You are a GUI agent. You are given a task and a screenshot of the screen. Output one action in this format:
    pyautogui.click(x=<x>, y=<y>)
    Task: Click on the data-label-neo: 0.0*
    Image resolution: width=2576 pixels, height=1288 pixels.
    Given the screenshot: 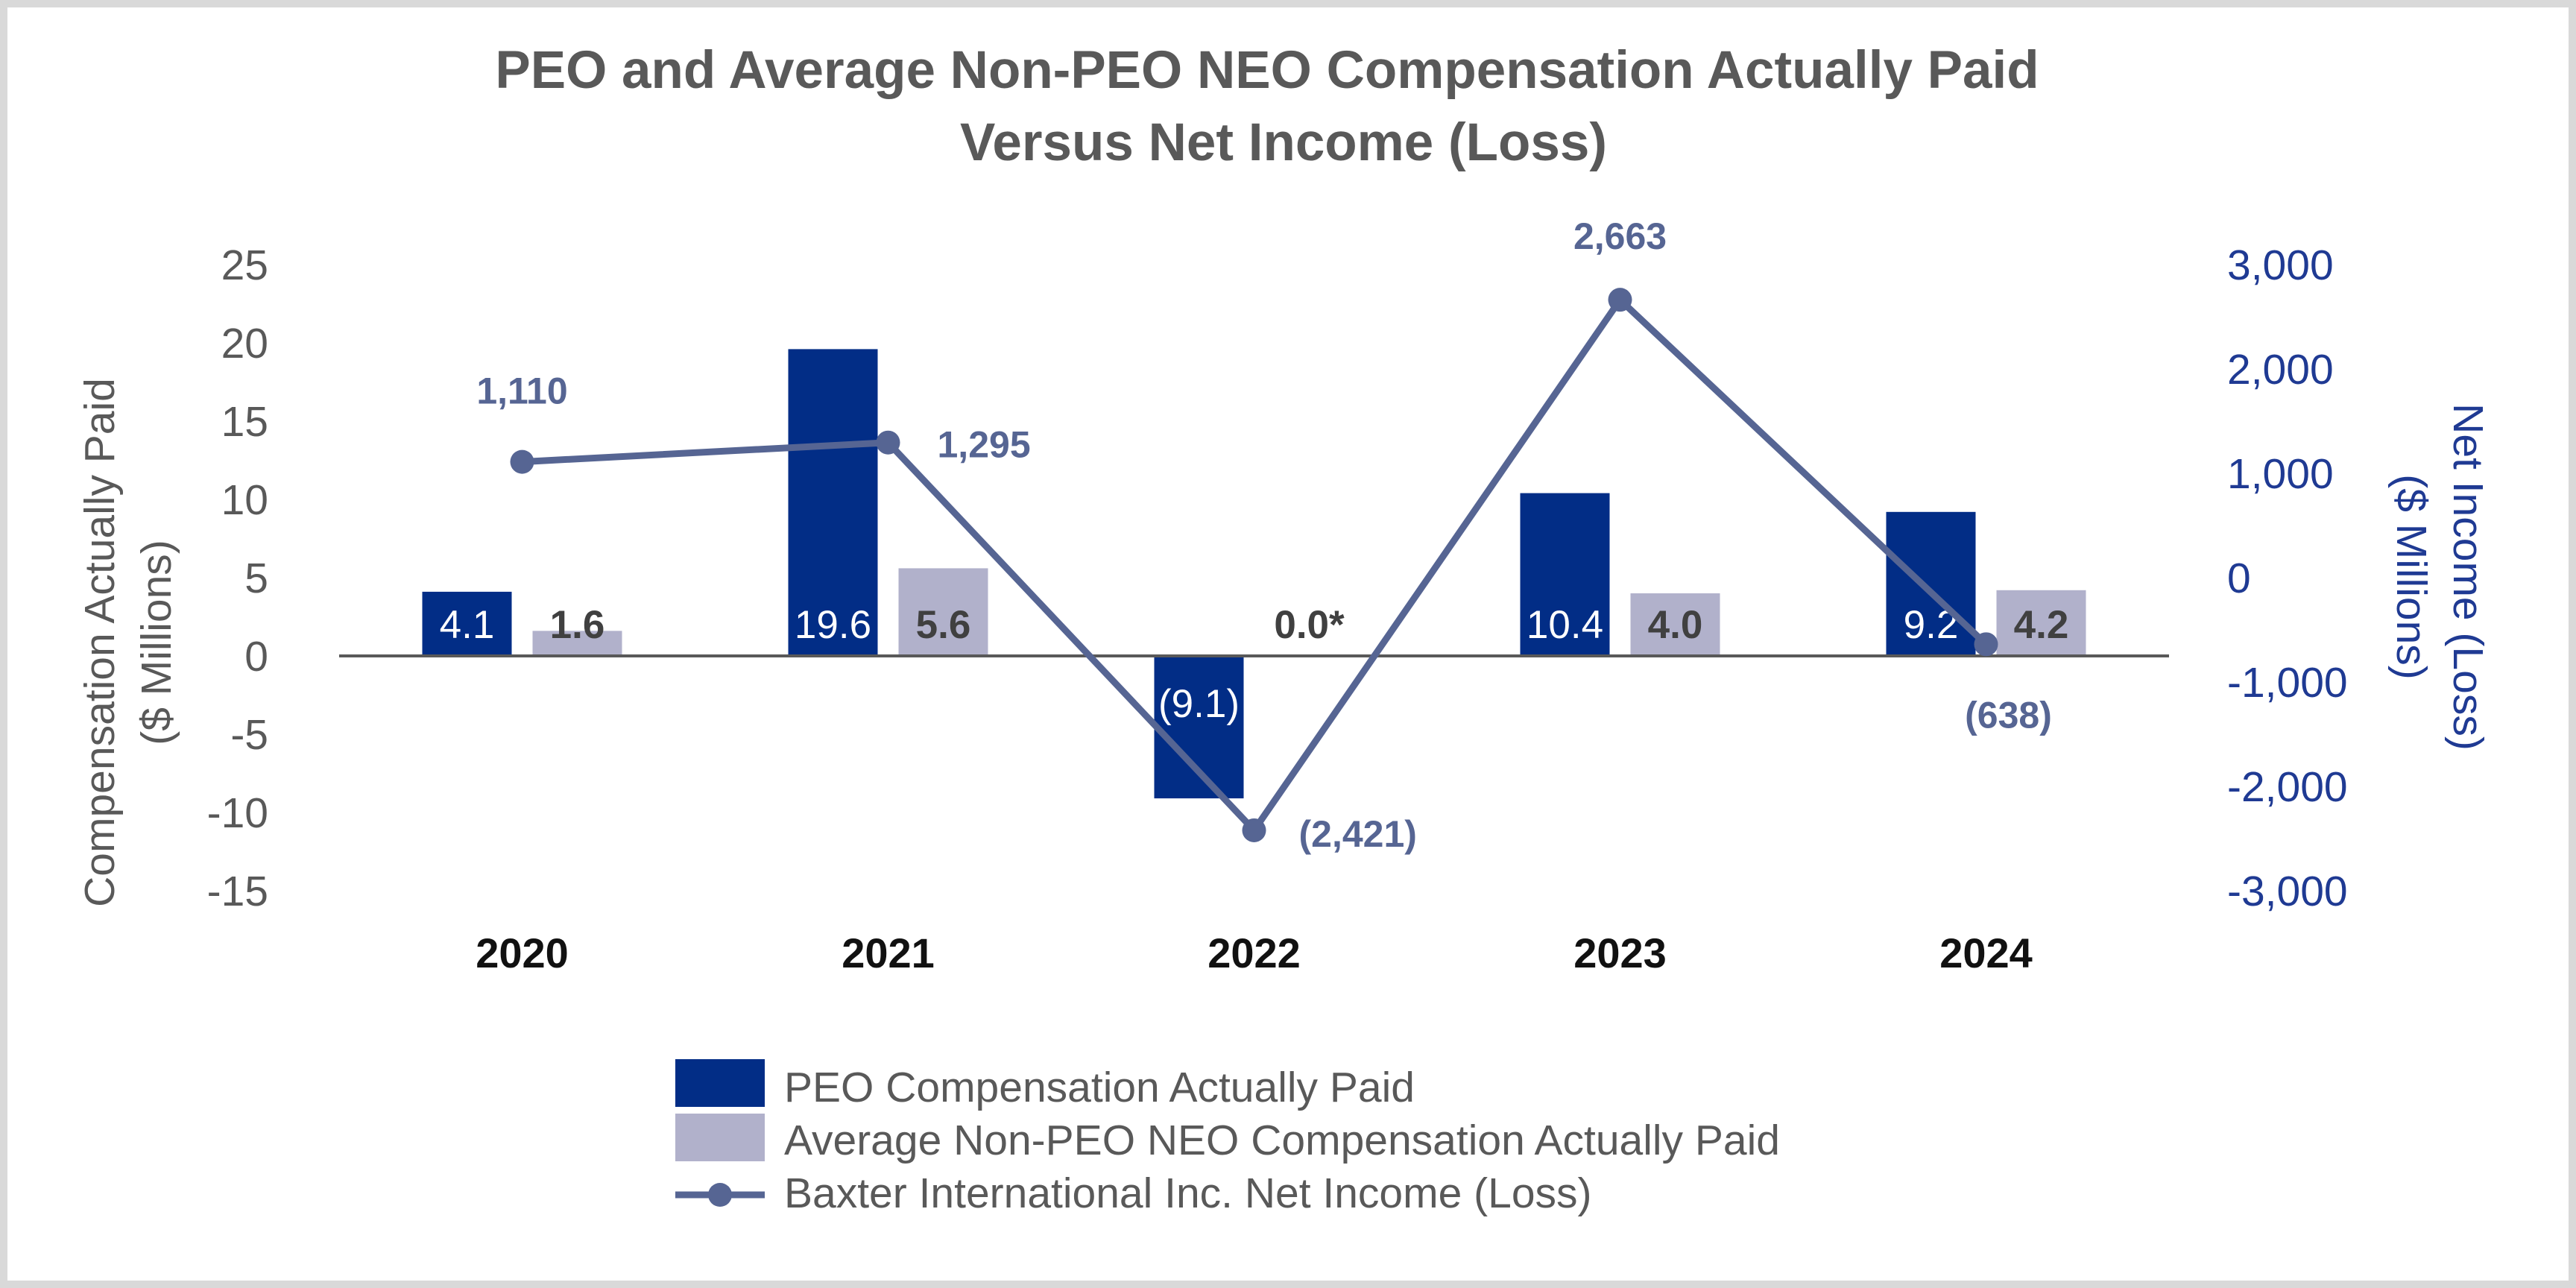 What is the action you would take?
    pyautogui.click(x=1309, y=625)
    